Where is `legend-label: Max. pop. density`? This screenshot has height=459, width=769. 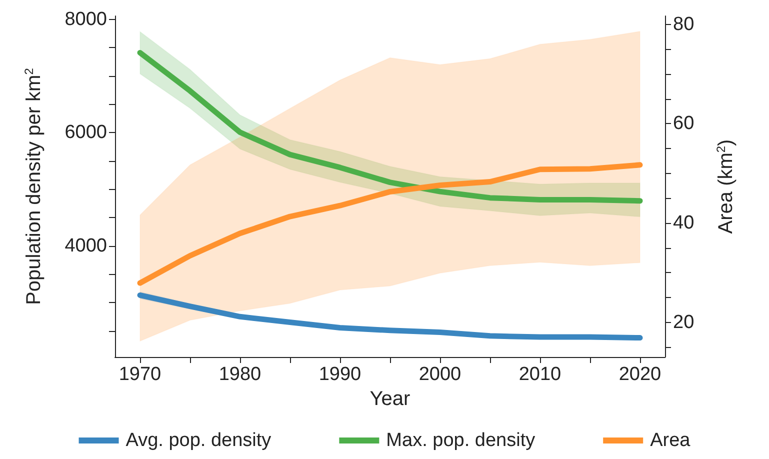 legend-label: Max. pop. density is located at coordinates (461, 440).